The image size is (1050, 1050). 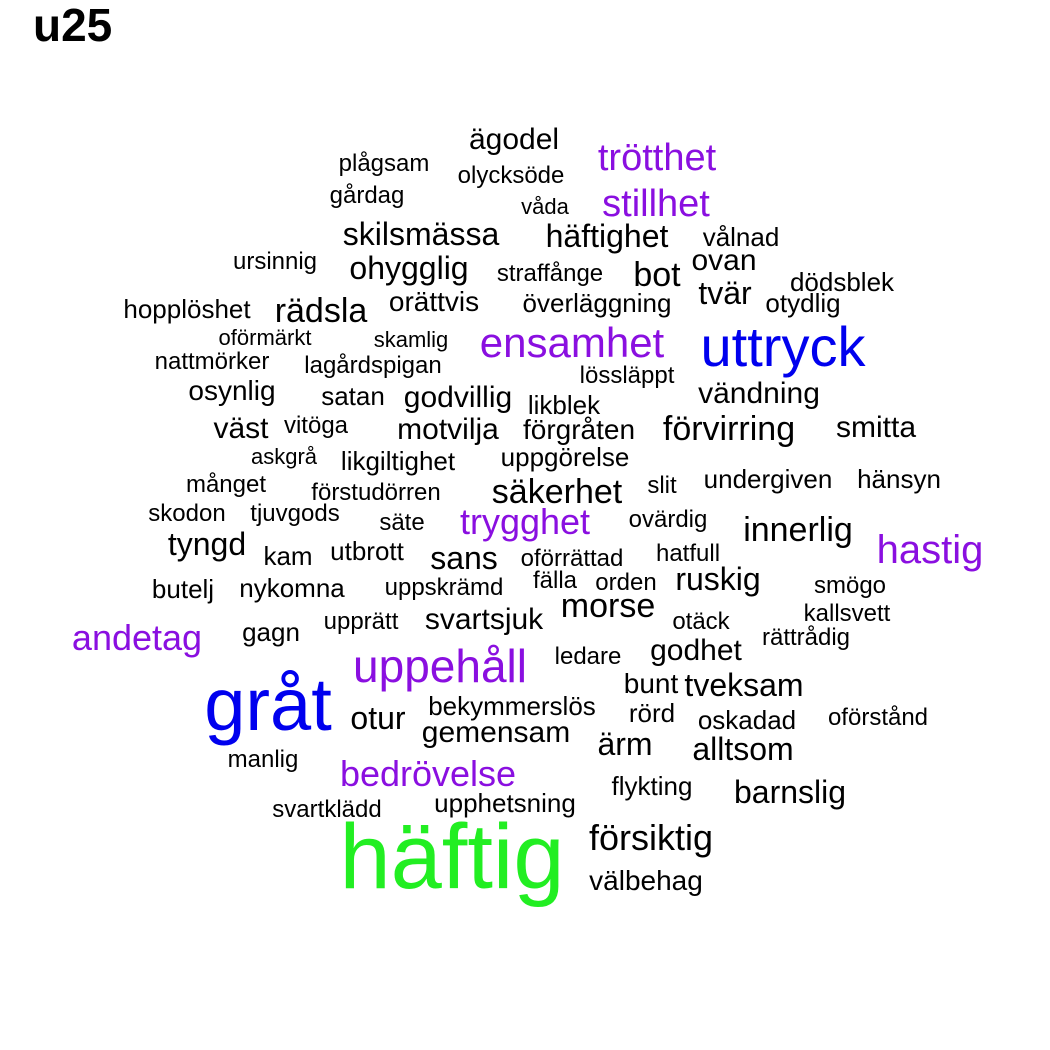 What do you see at coordinates (783, 346) in the screenshot?
I see `cloud-word-uttryck: uttryck` at bounding box center [783, 346].